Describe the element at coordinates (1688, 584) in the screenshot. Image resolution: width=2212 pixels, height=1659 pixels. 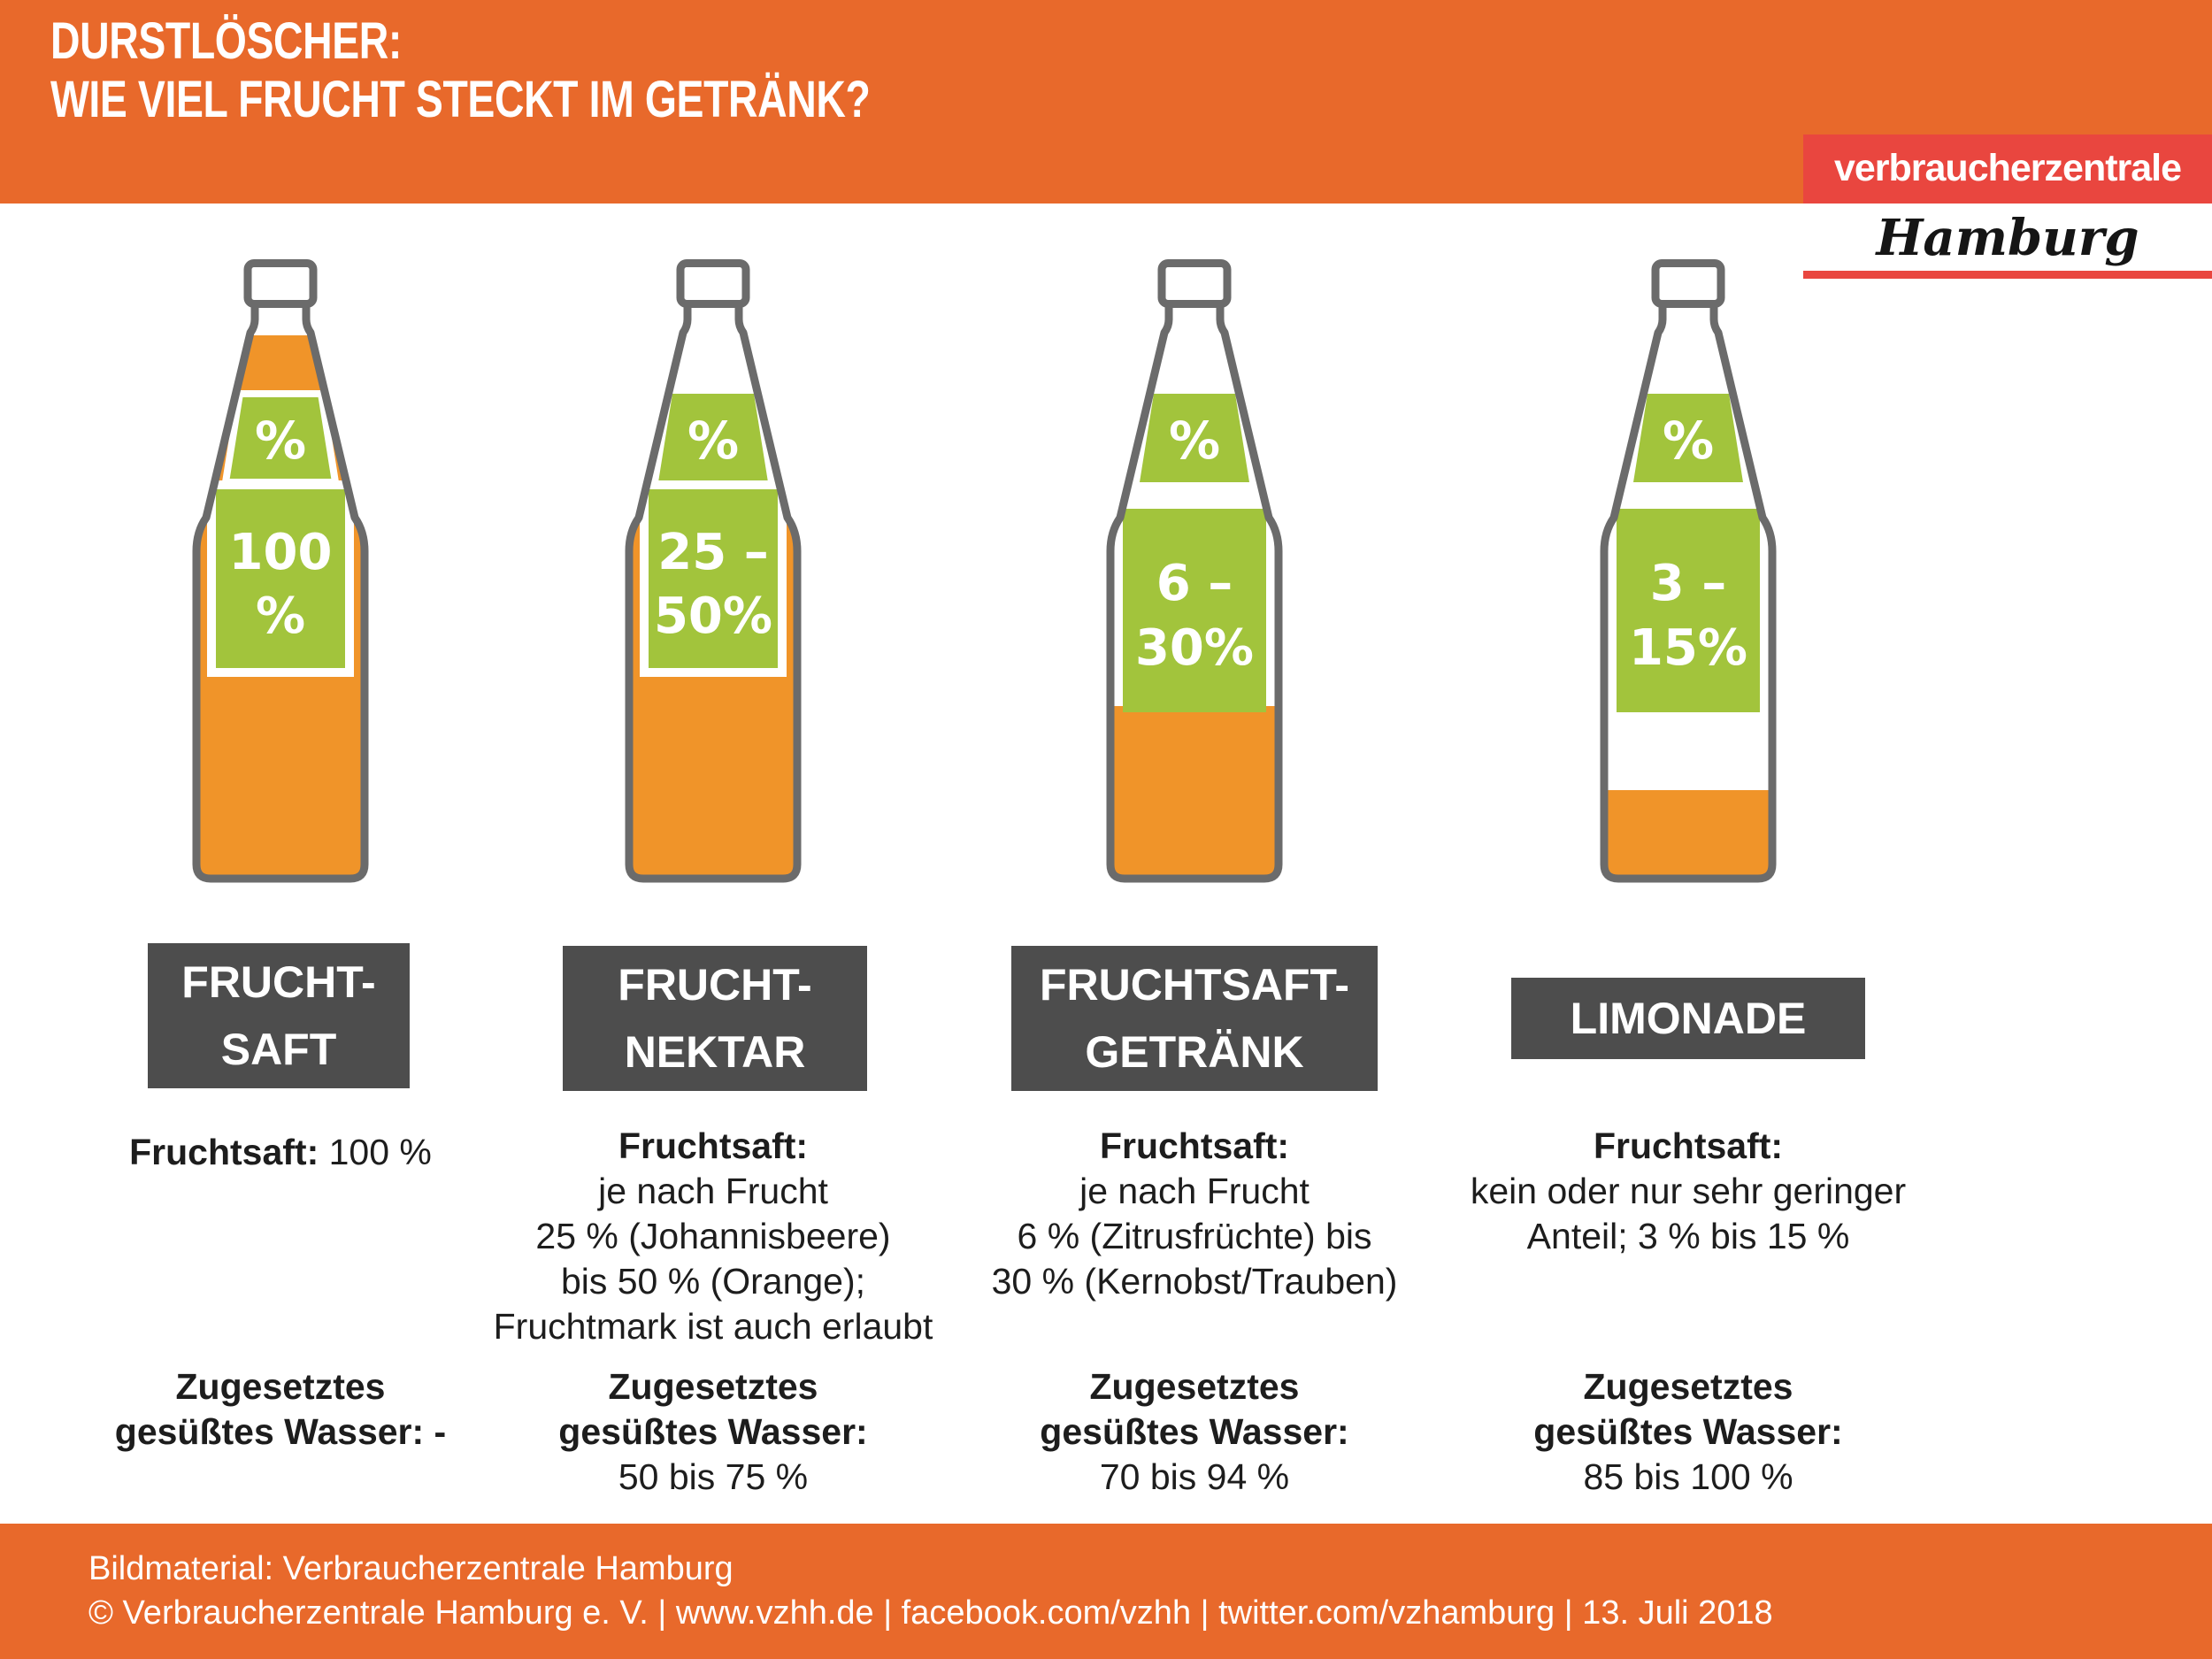
I see `fruit-content-line-1: 3 –` at that location.